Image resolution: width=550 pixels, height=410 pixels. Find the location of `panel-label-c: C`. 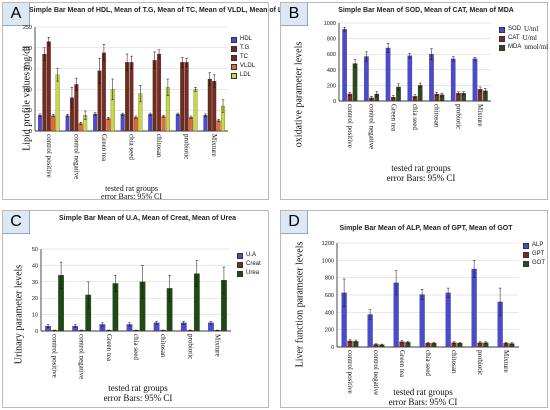

panel-label-c: C is located at coordinates (16, 222).